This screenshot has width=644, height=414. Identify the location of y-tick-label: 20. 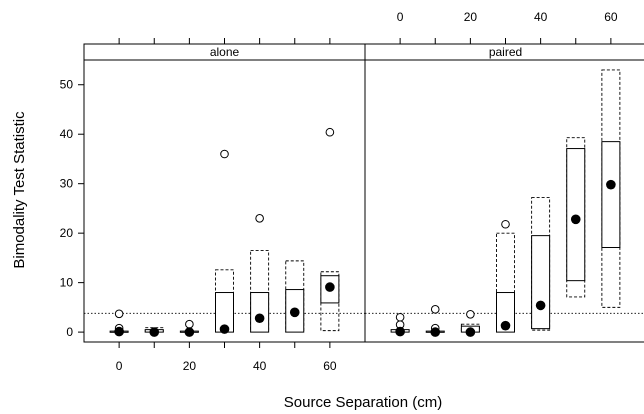
(67, 233).